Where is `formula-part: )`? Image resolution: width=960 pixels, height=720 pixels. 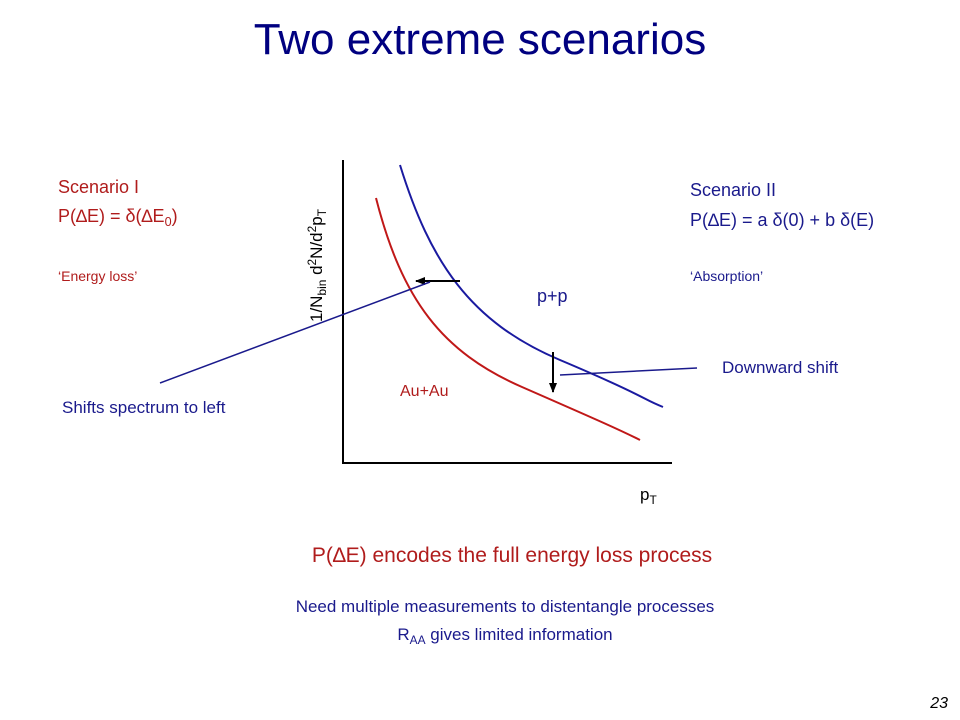
formula-part: ) is located at coordinates (175, 216).